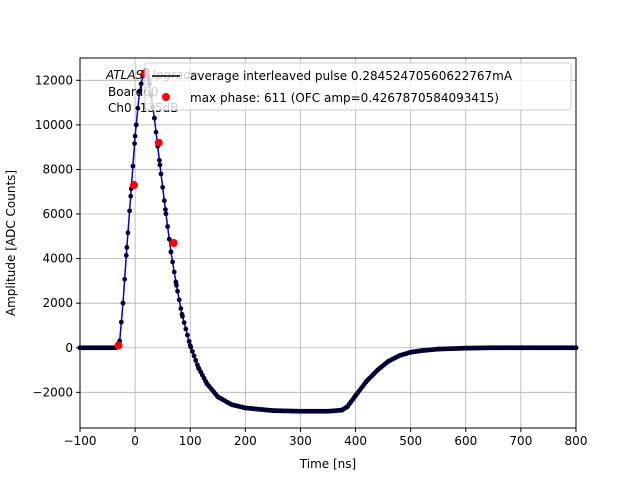  Describe the element at coordinates (57, 303) in the screenshot. I see `y-tick-label: 2000` at that location.